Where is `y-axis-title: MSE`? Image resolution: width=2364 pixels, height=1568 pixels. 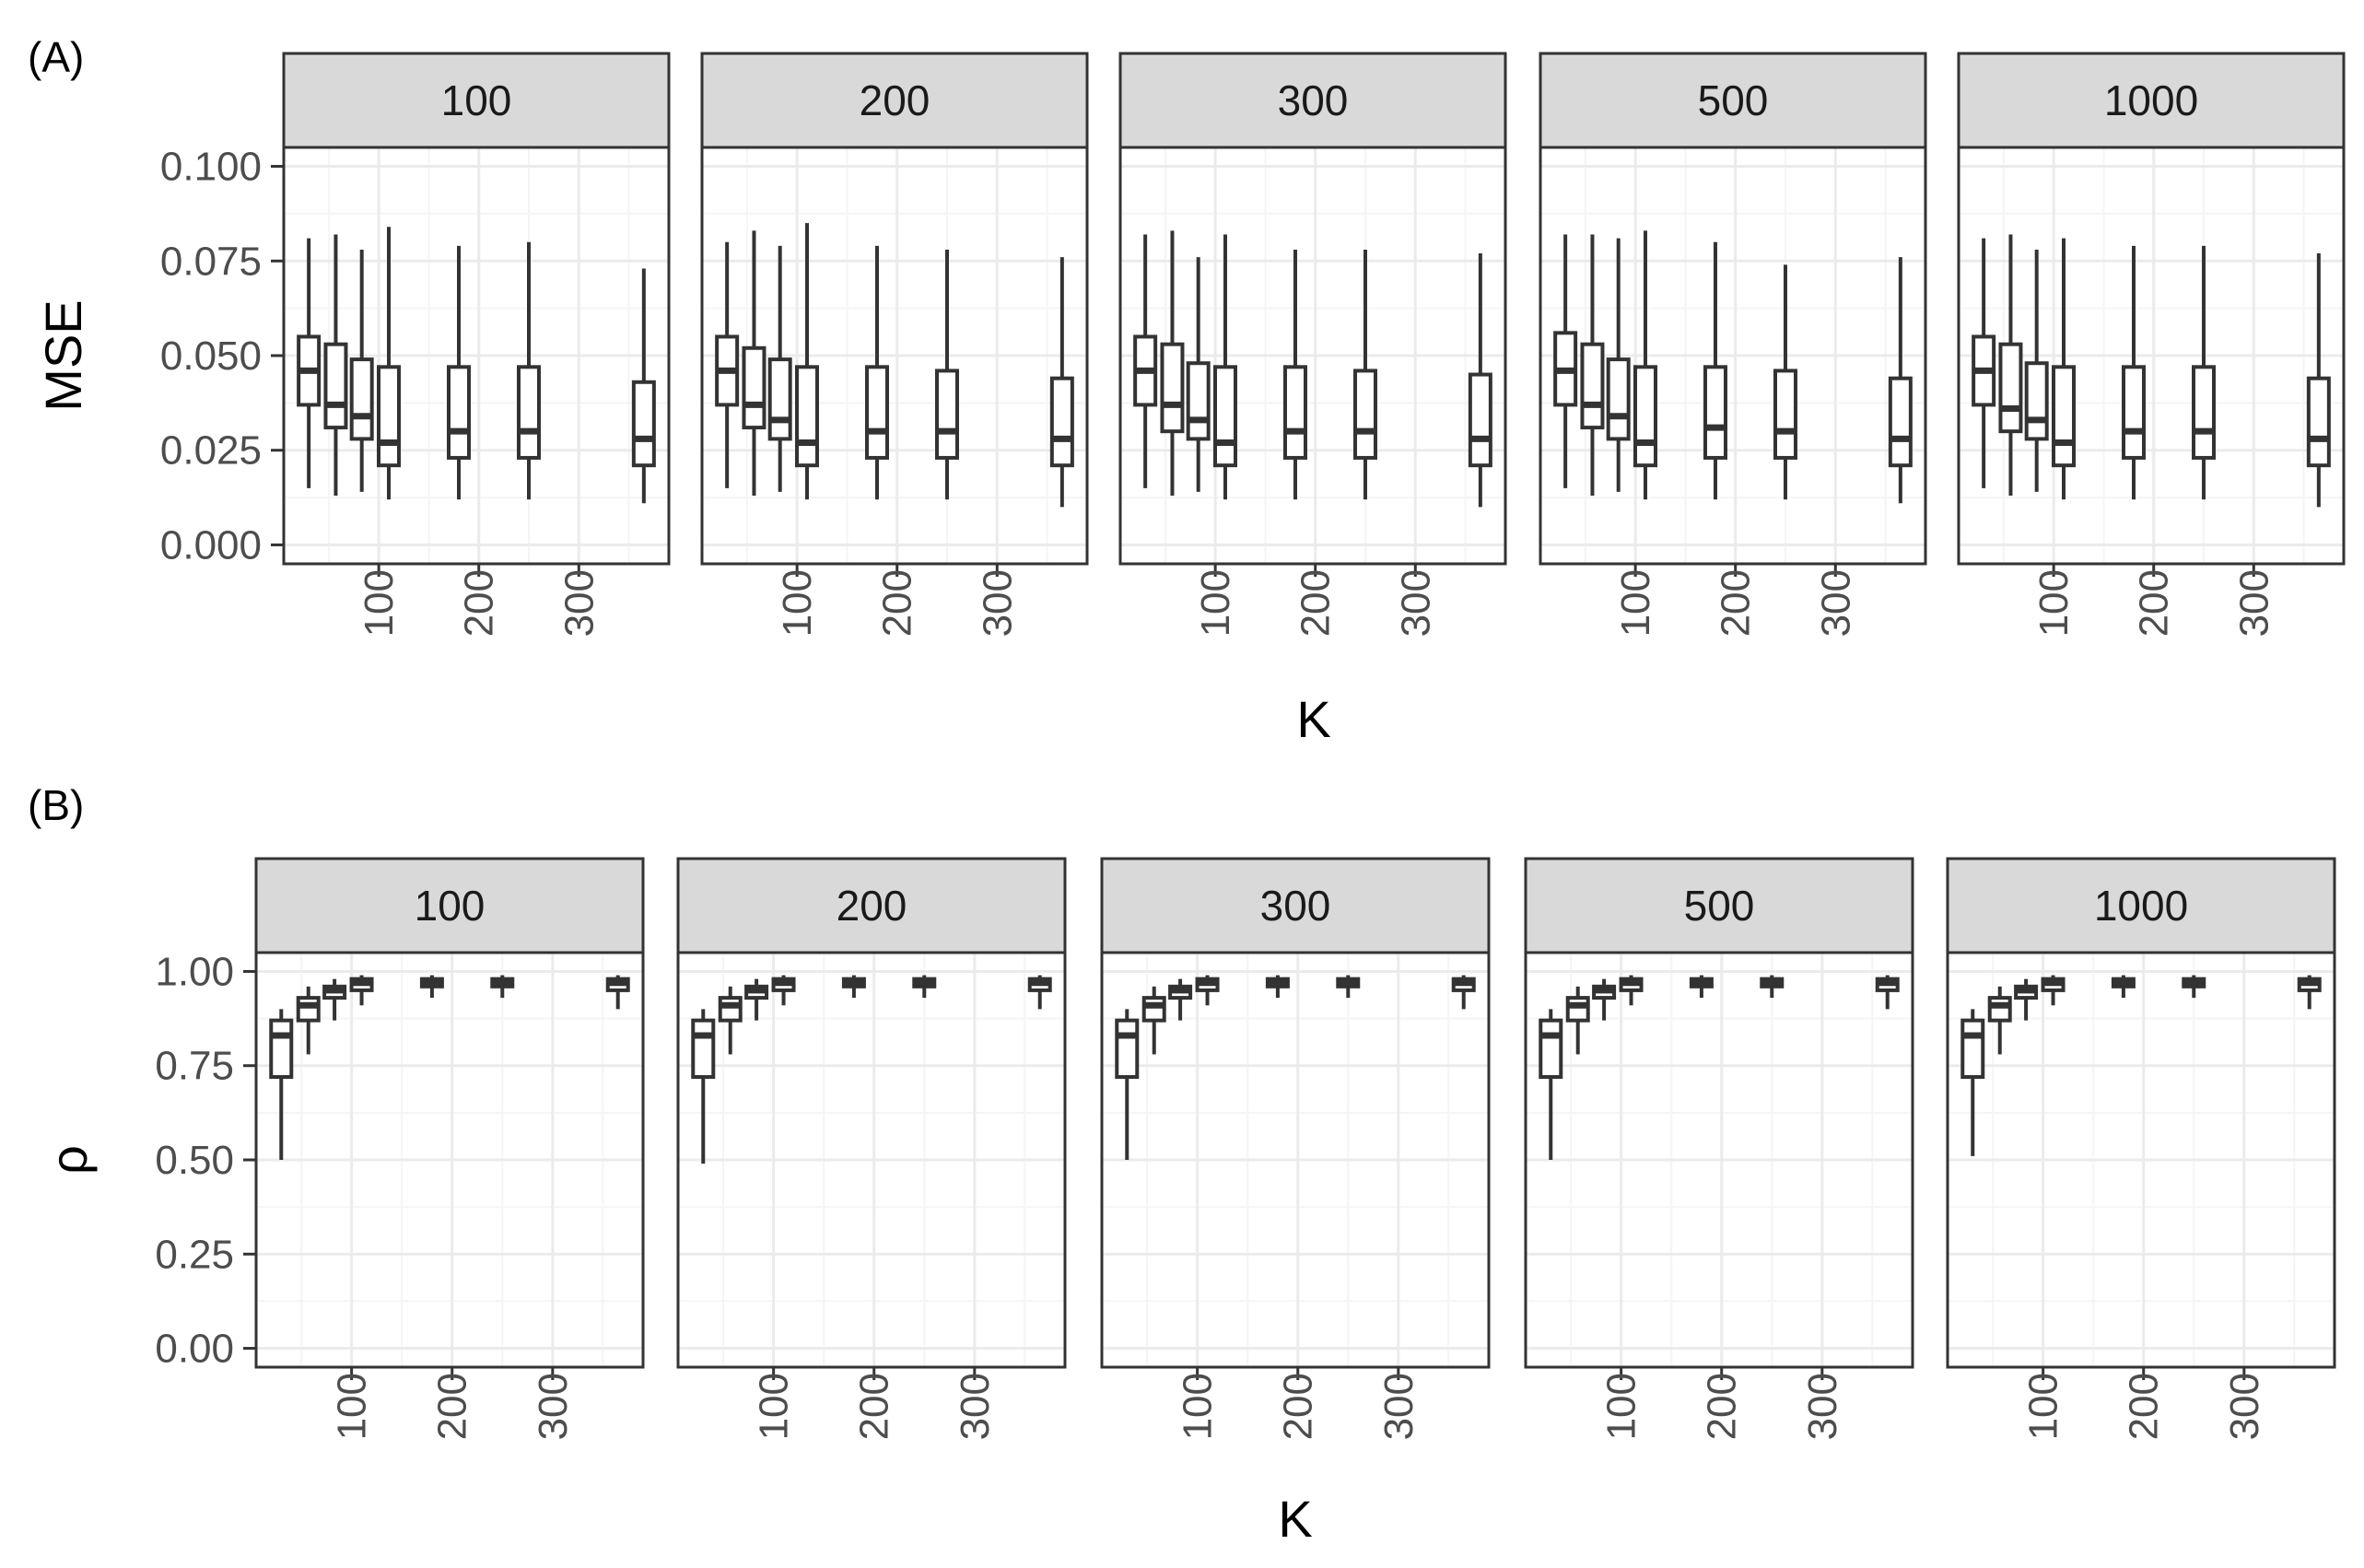
y-axis-title: MSE is located at coordinates (63, 355).